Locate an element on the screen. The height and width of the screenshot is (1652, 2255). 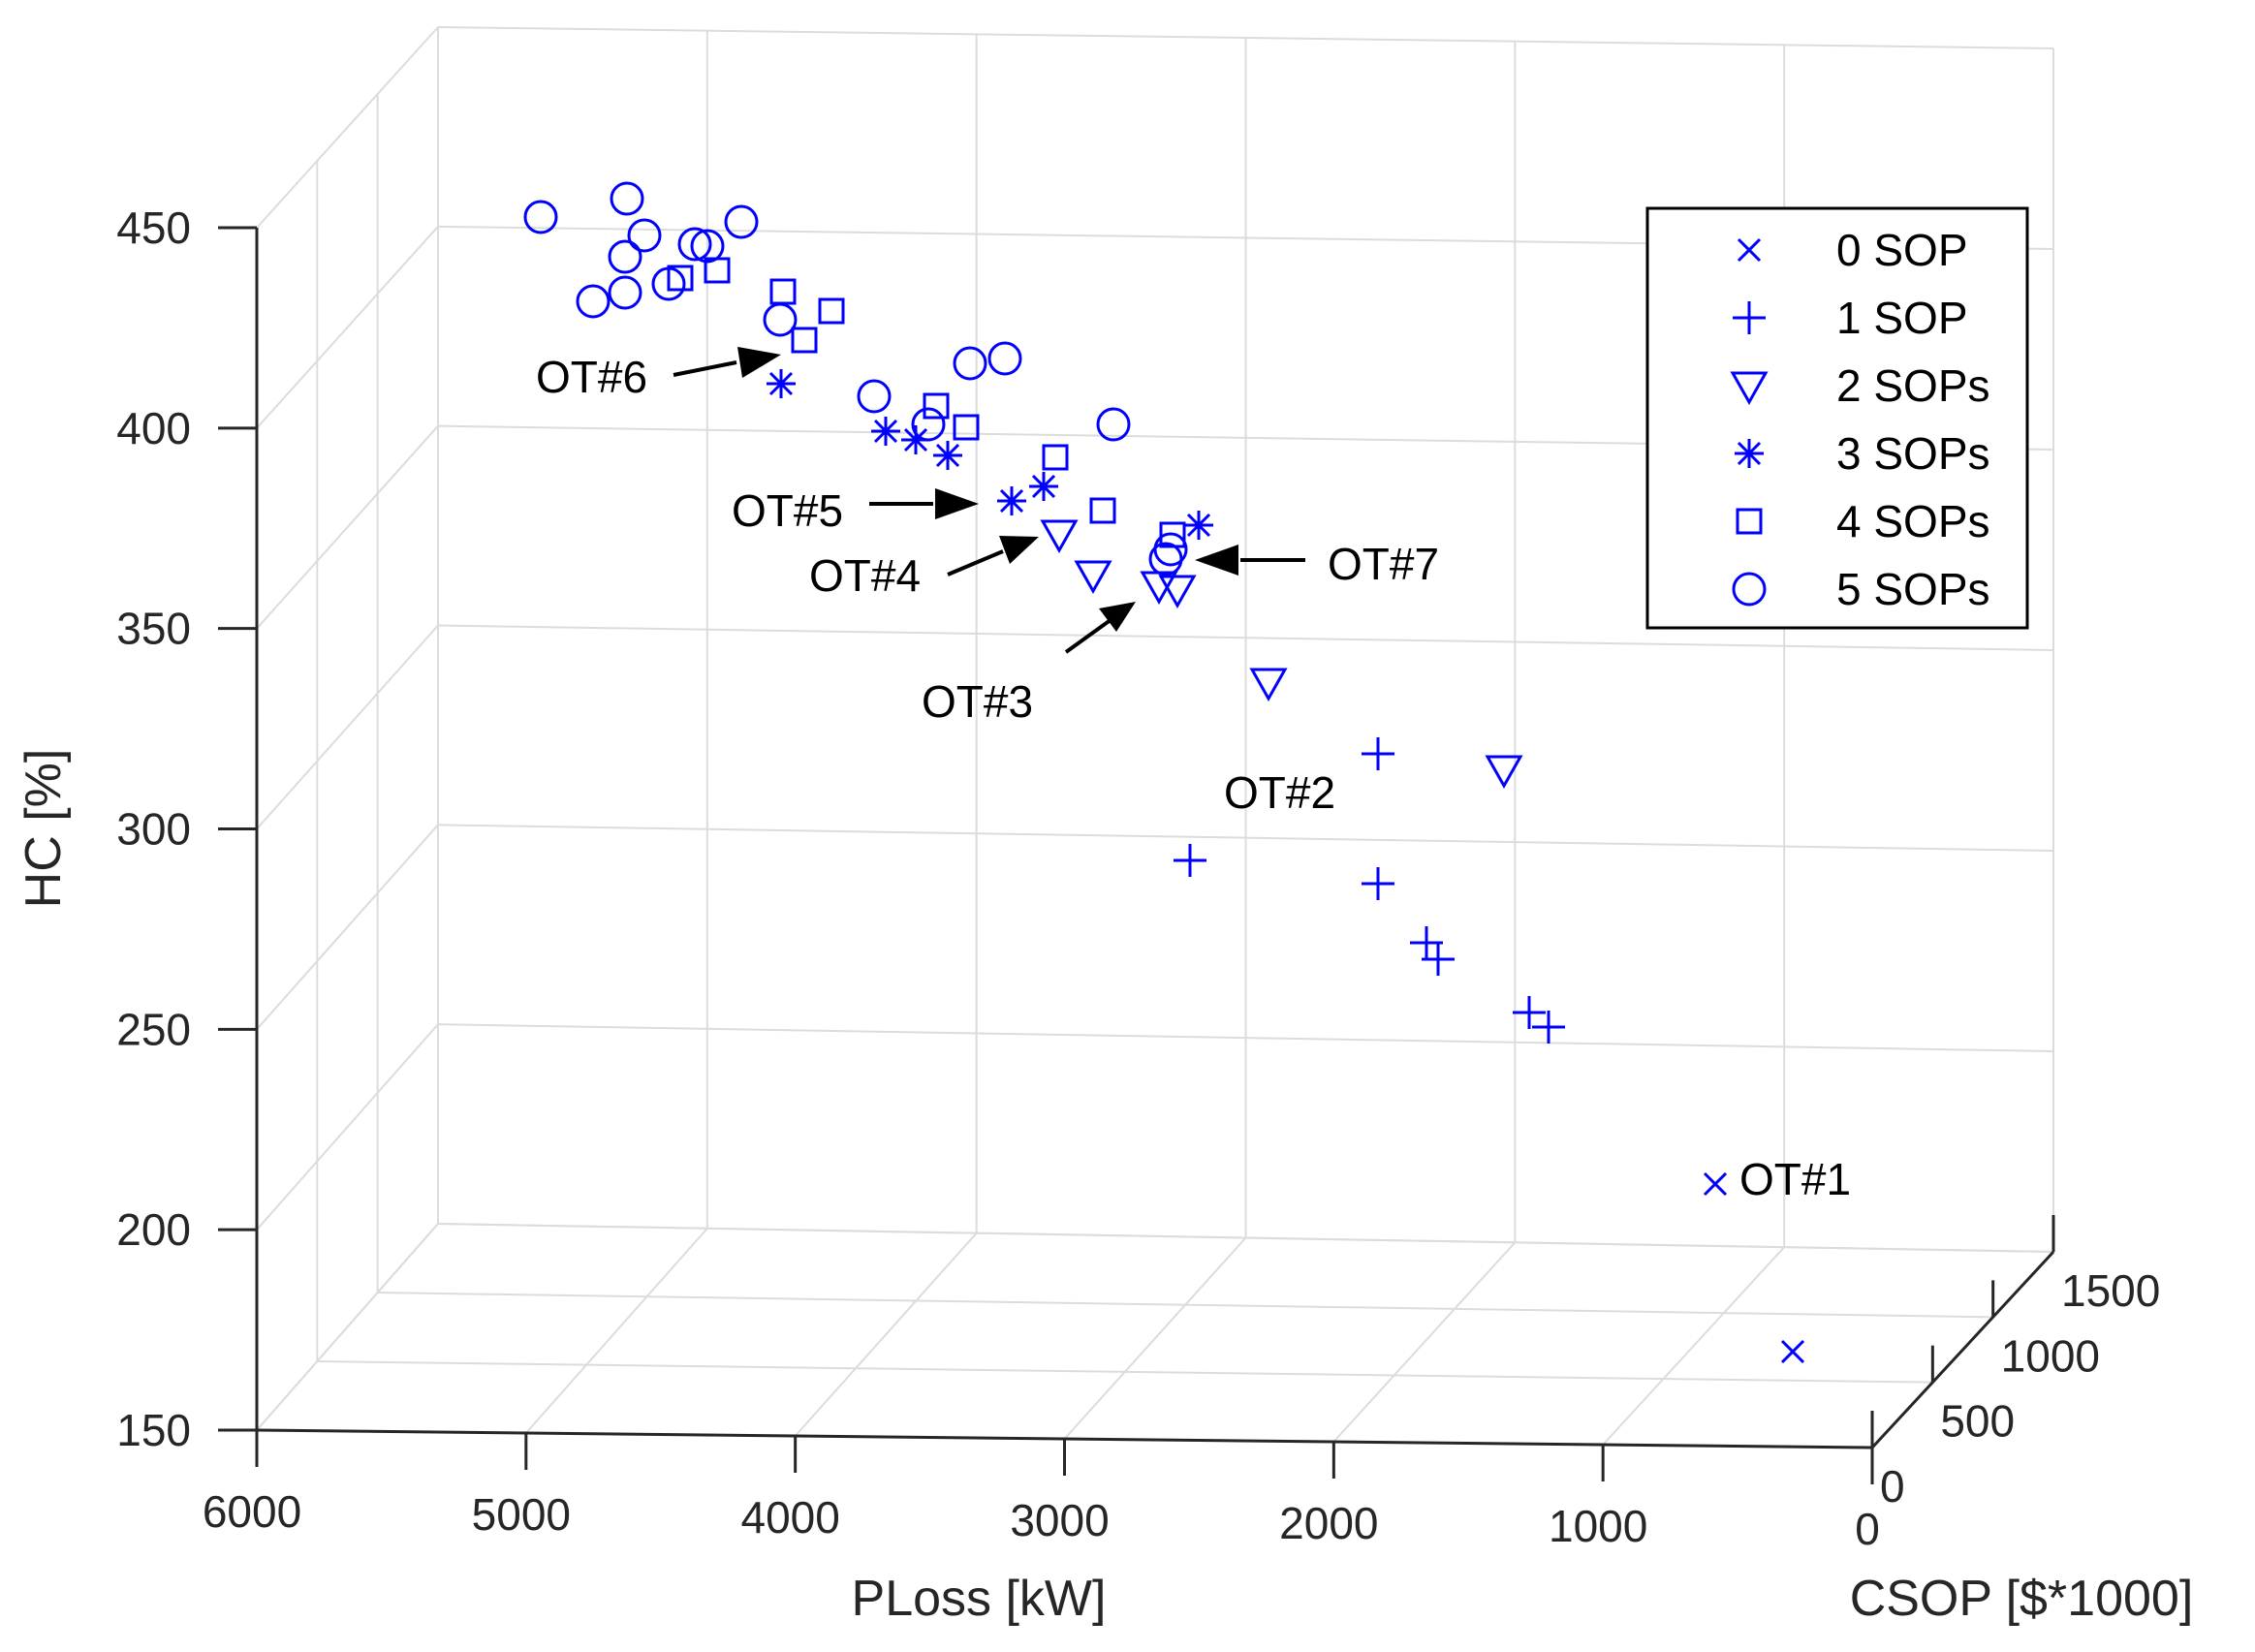
legend-label: 4 SOPs is located at coordinates (1913, 521).